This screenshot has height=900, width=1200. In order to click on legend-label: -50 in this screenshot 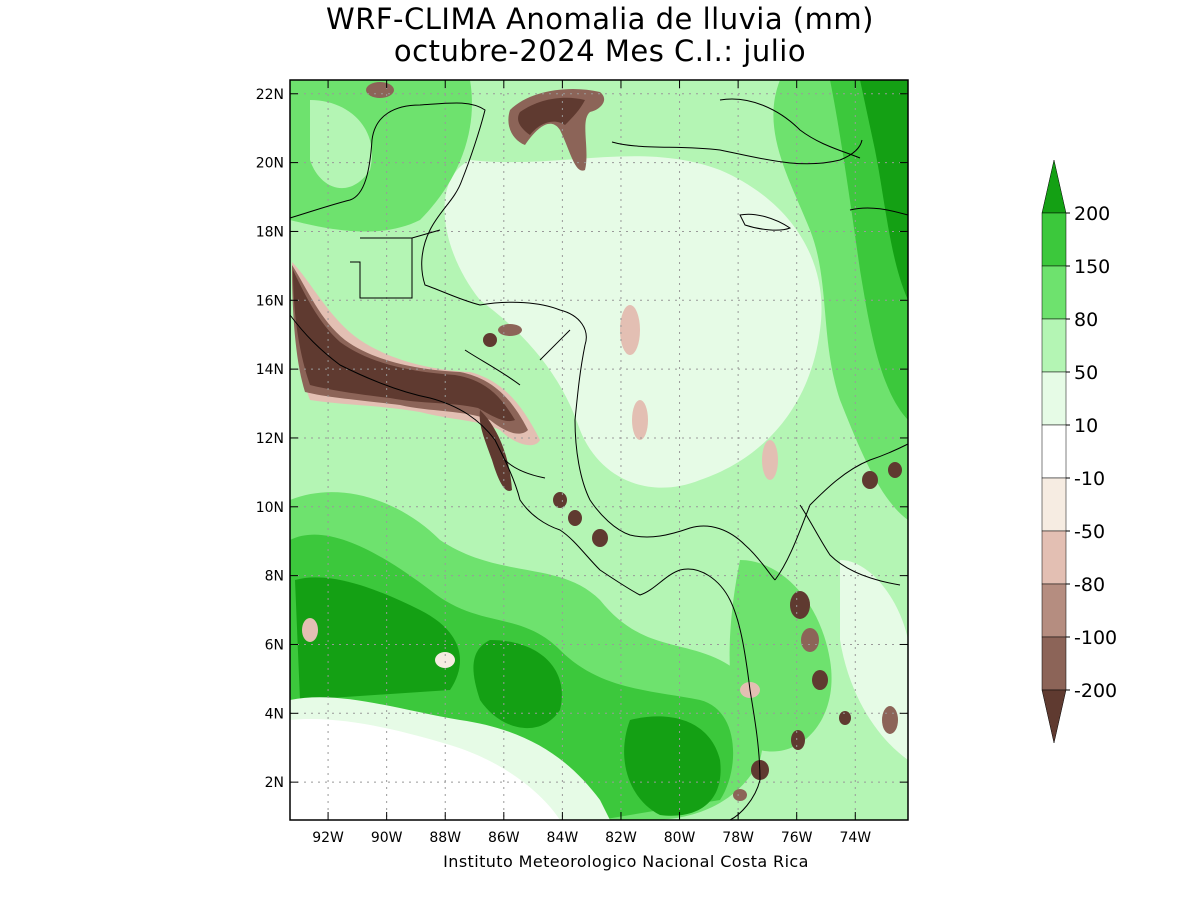, I will do `click(1089, 532)`.